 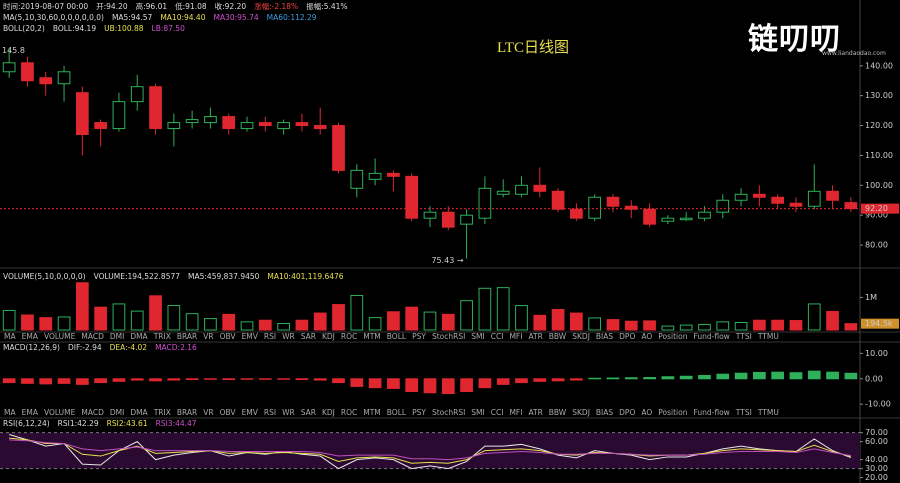 What do you see at coordinates (230, 6) in the screenshot?
I see `header-item: 收:92.20` at bounding box center [230, 6].